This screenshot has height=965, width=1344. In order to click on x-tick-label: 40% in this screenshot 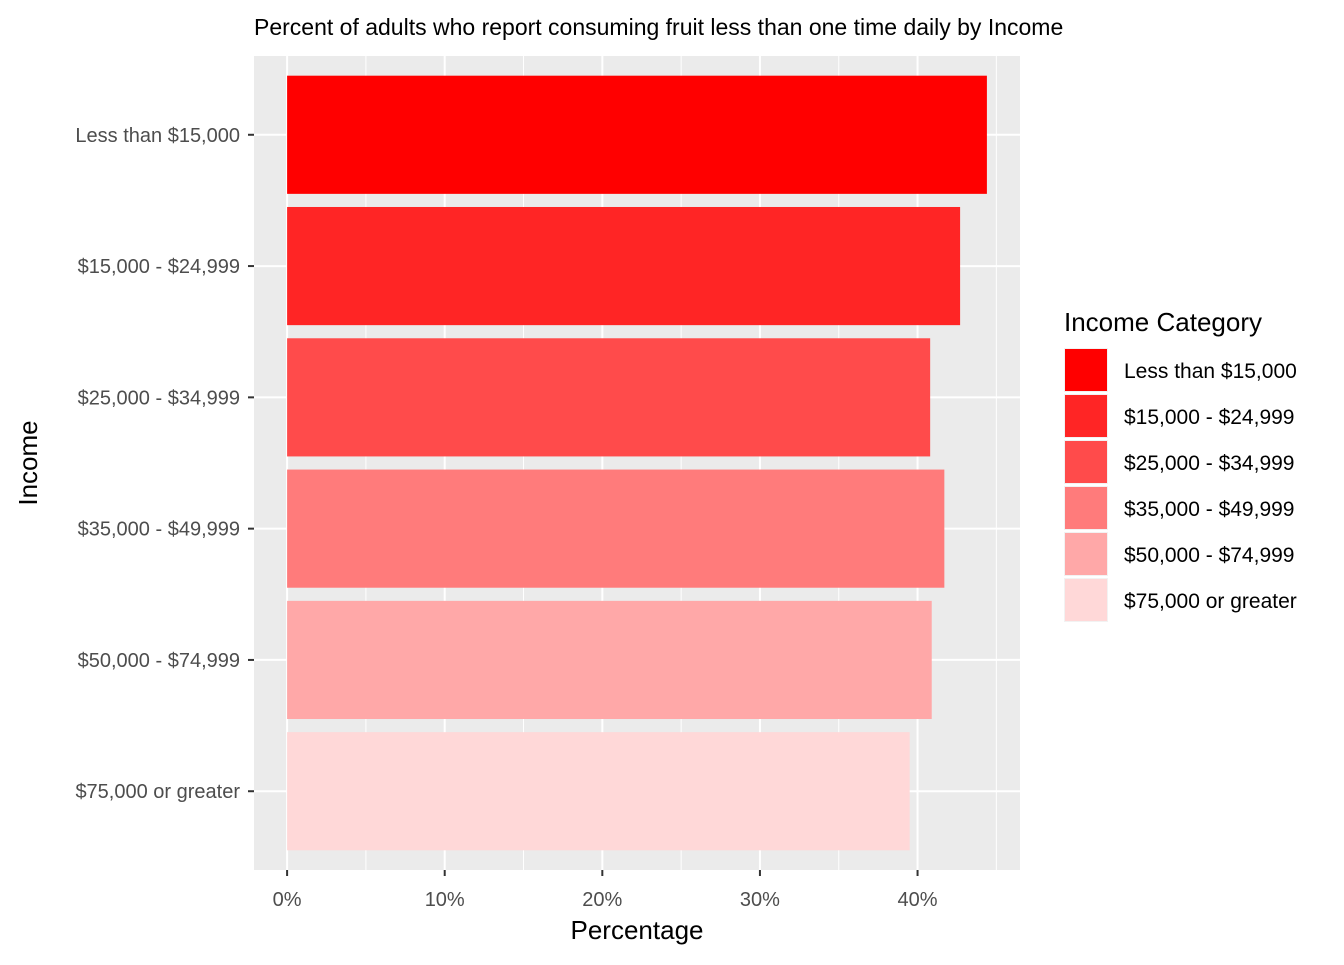, I will do `click(918, 900)`.